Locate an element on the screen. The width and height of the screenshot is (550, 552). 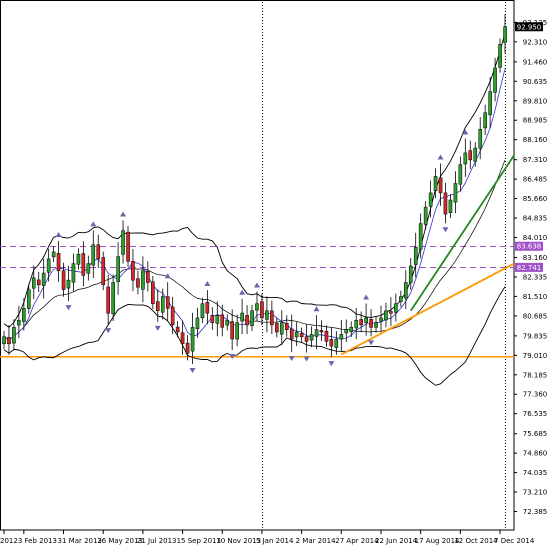
x-tick-label-13: 7 Dec 2014 is located at coordinates (514, 541).